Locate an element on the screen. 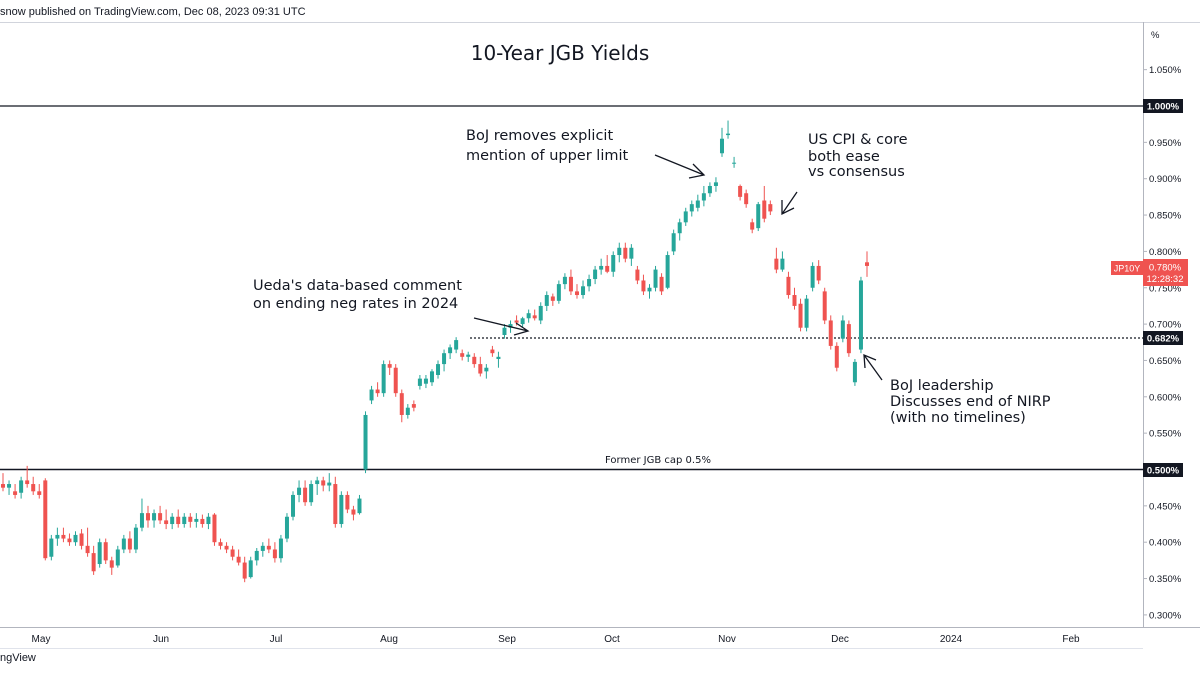 The width and height of the screenshot is (1200, 675). y-tick-label: 0.450% is located at coordinates (1165, 506).